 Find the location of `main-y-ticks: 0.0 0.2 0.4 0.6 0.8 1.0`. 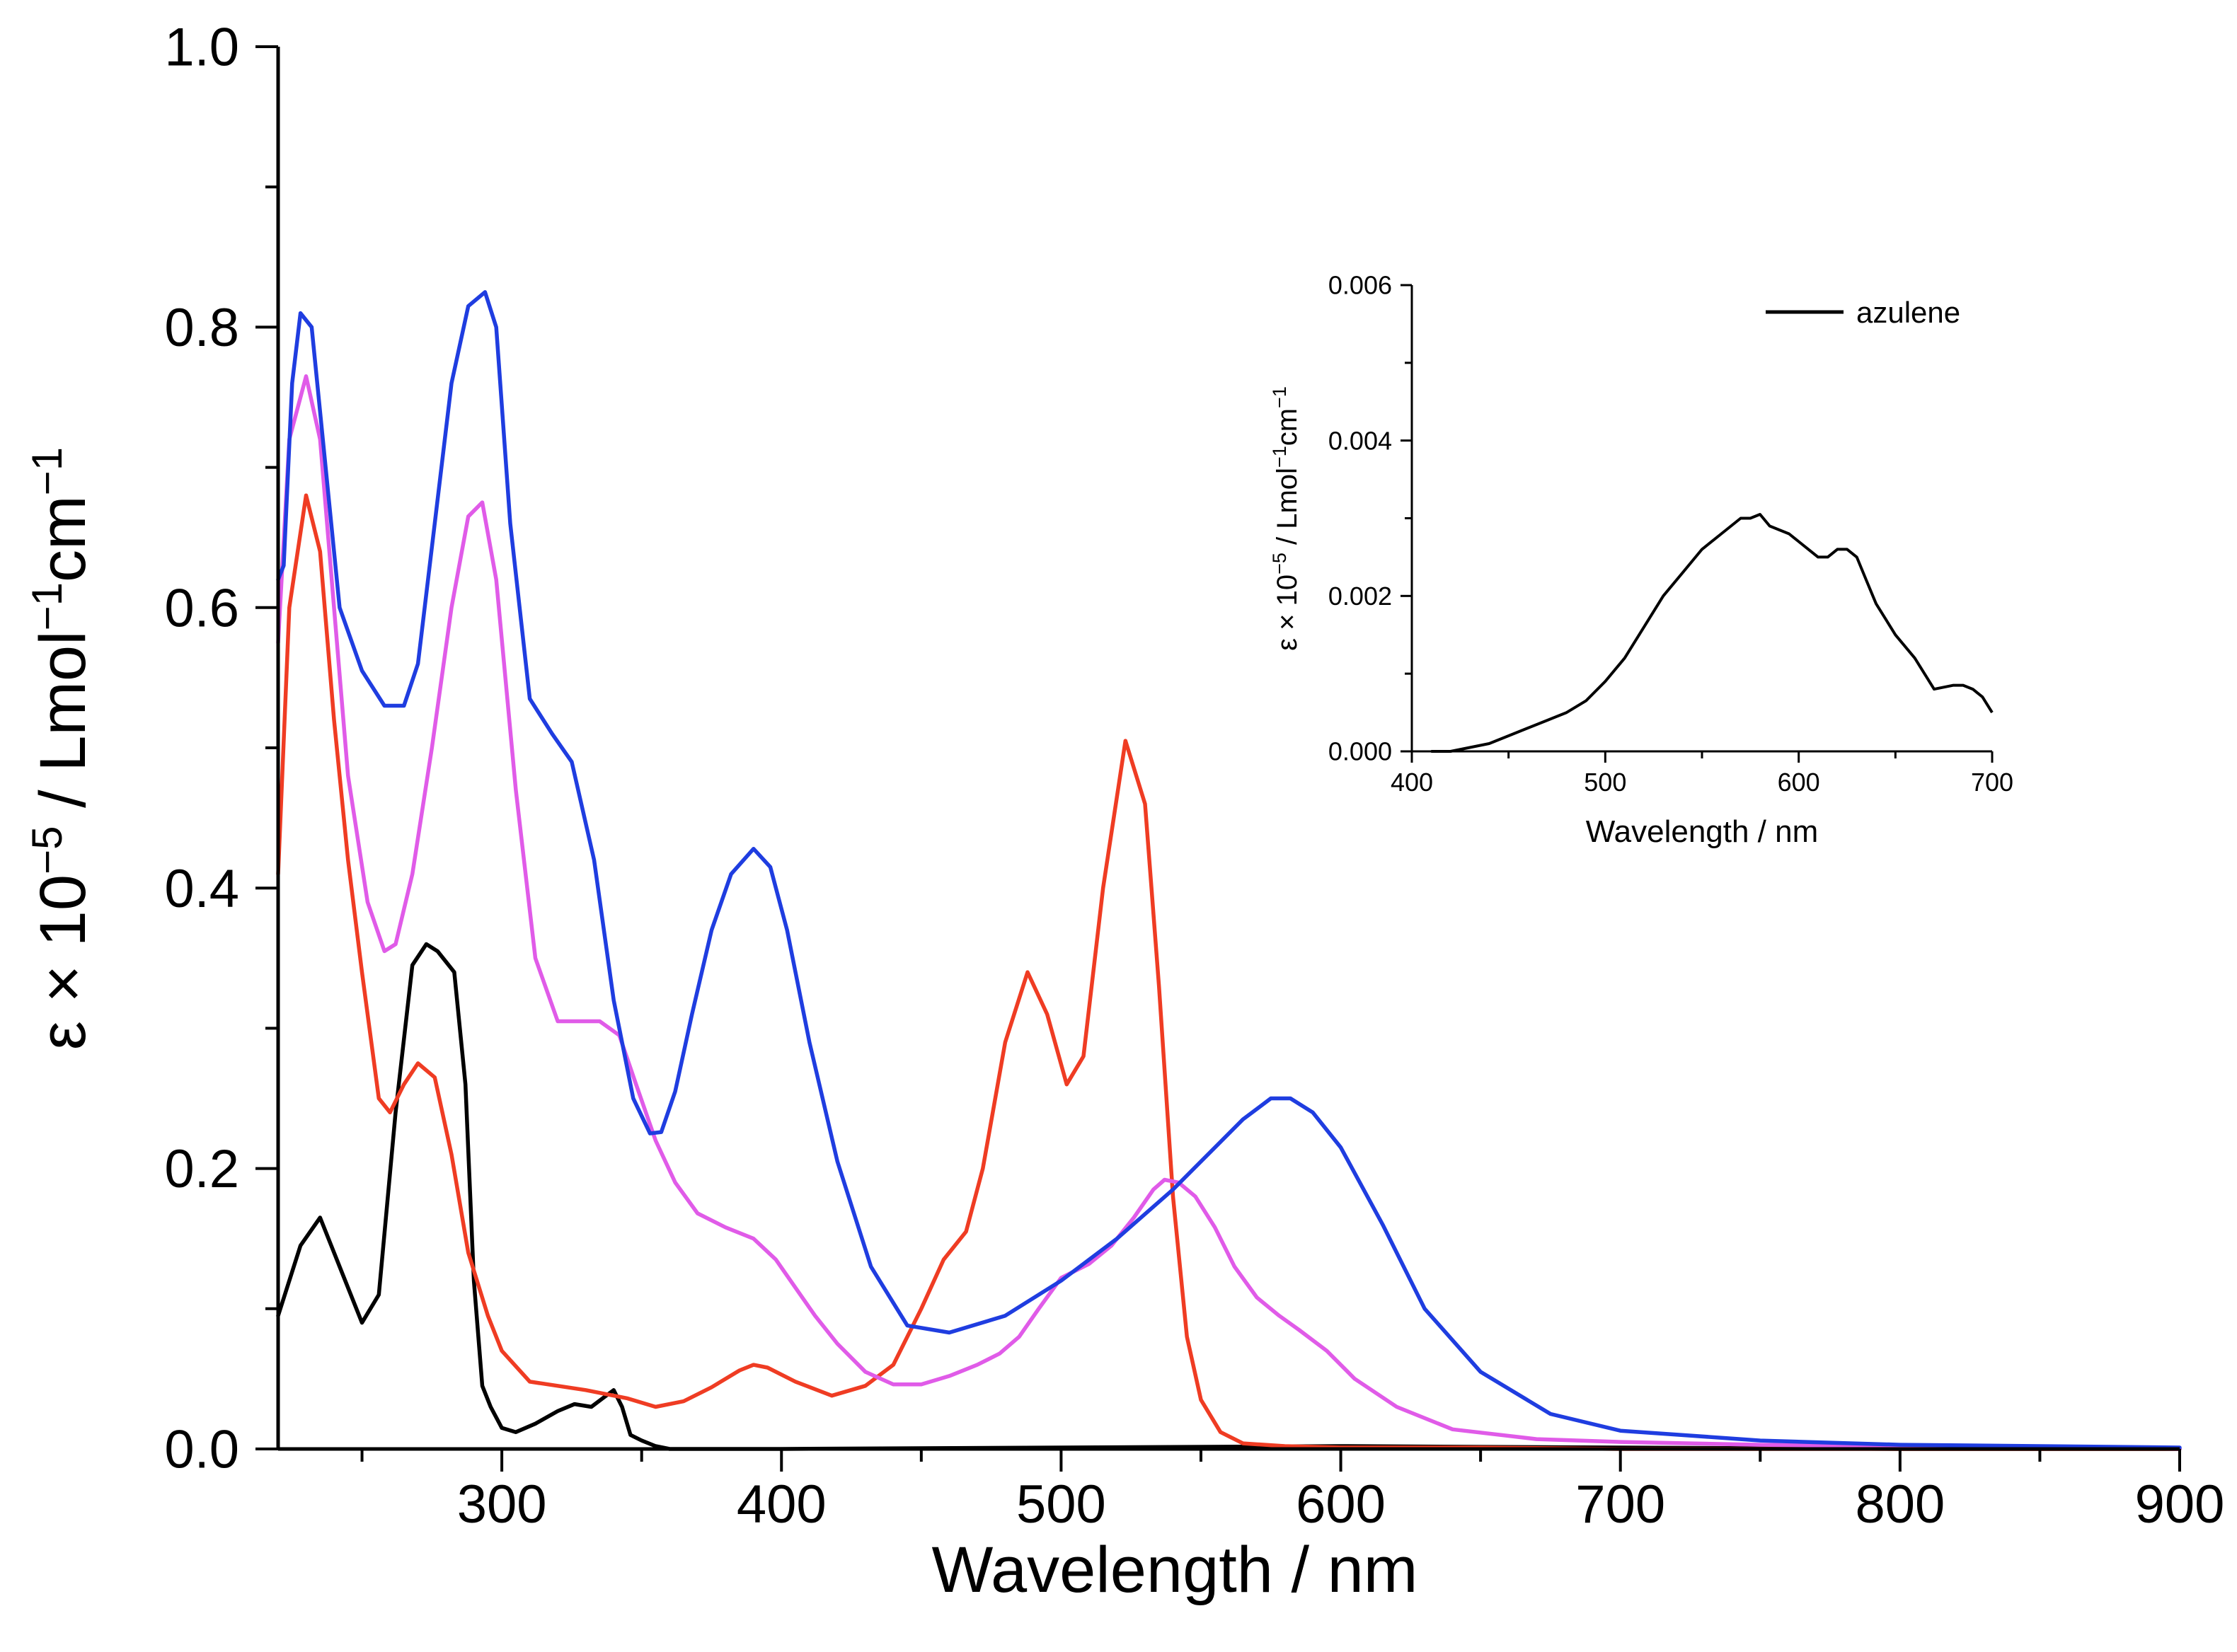

main-y-ticks: 0.0 0.2 0.4 0.6 0.8 1.0 is located at coordinates (221, 749).